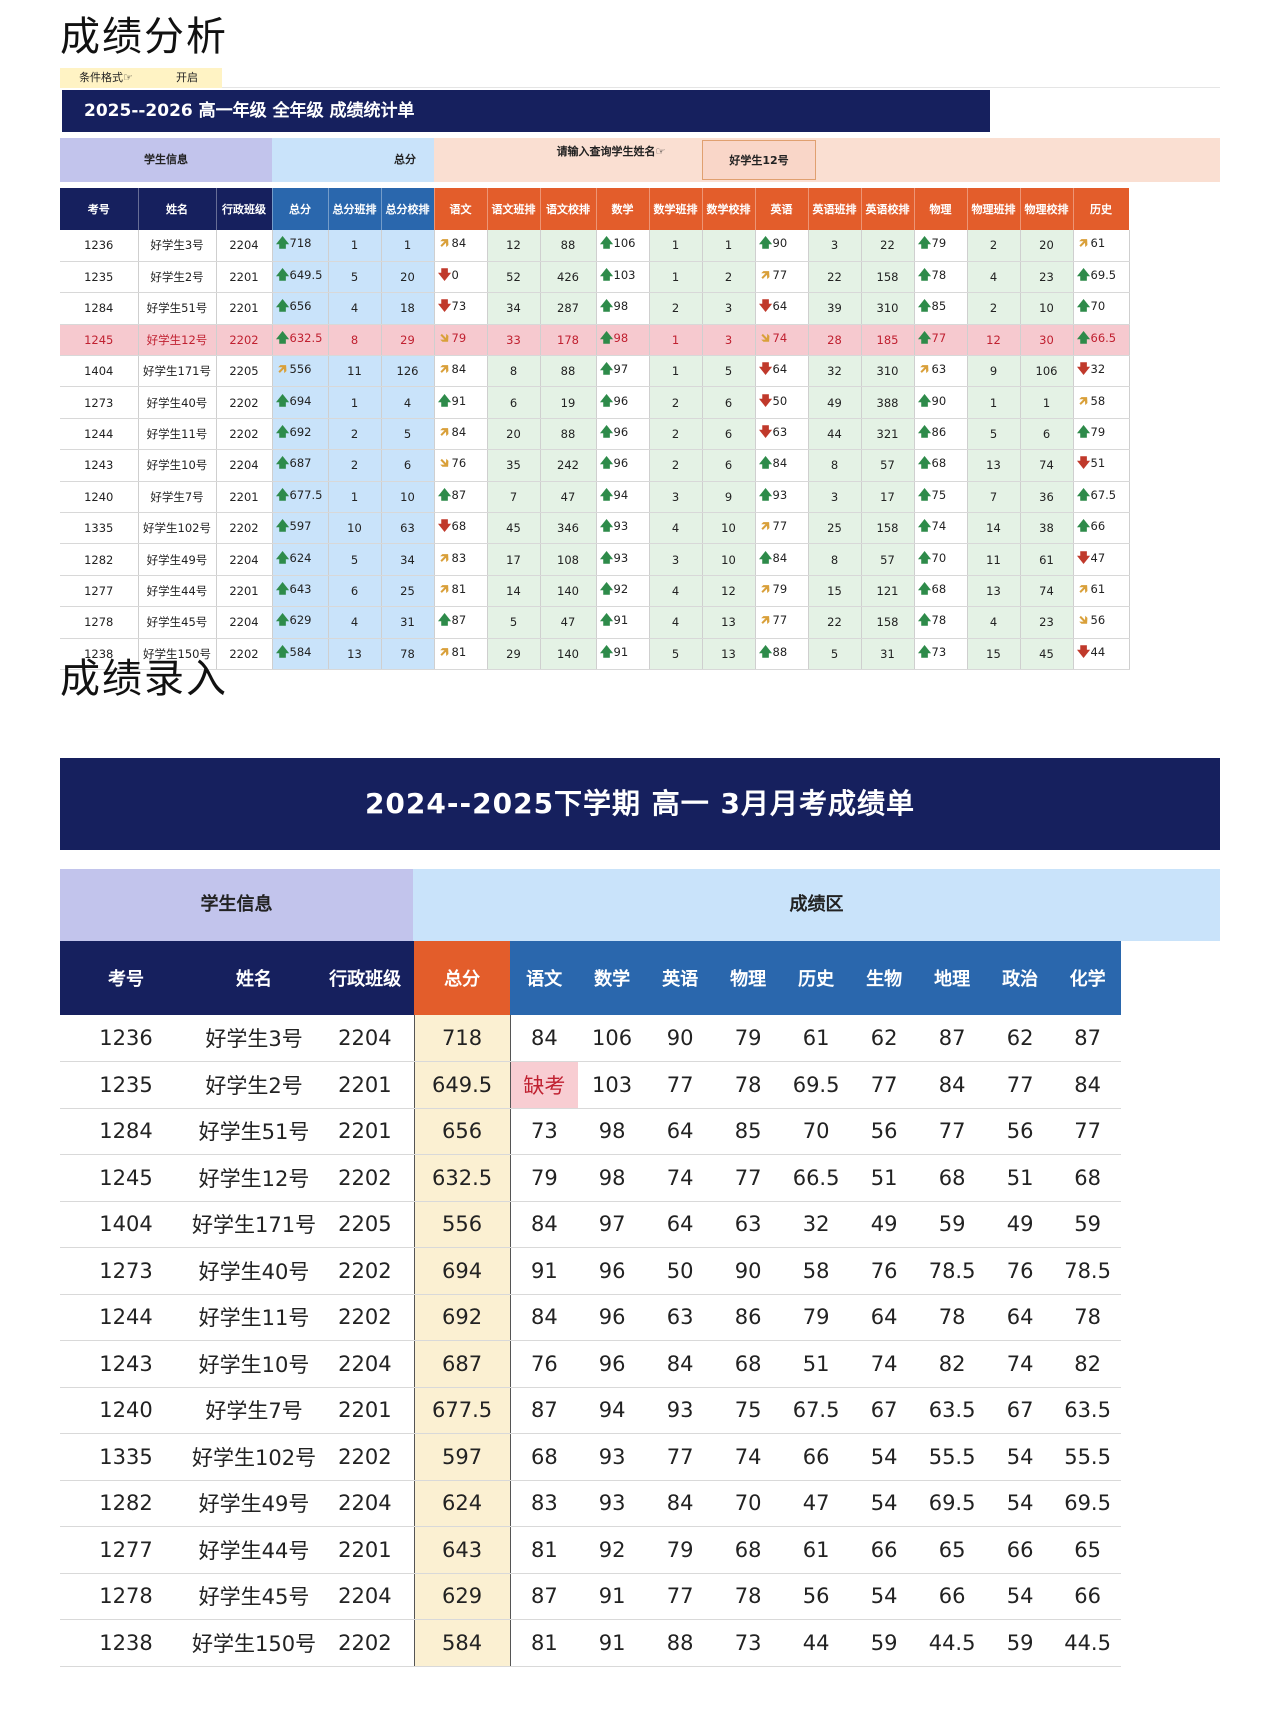 The image size is (1284, 1711). I want to click on score-cell: 🡇68, so click(461, 528).